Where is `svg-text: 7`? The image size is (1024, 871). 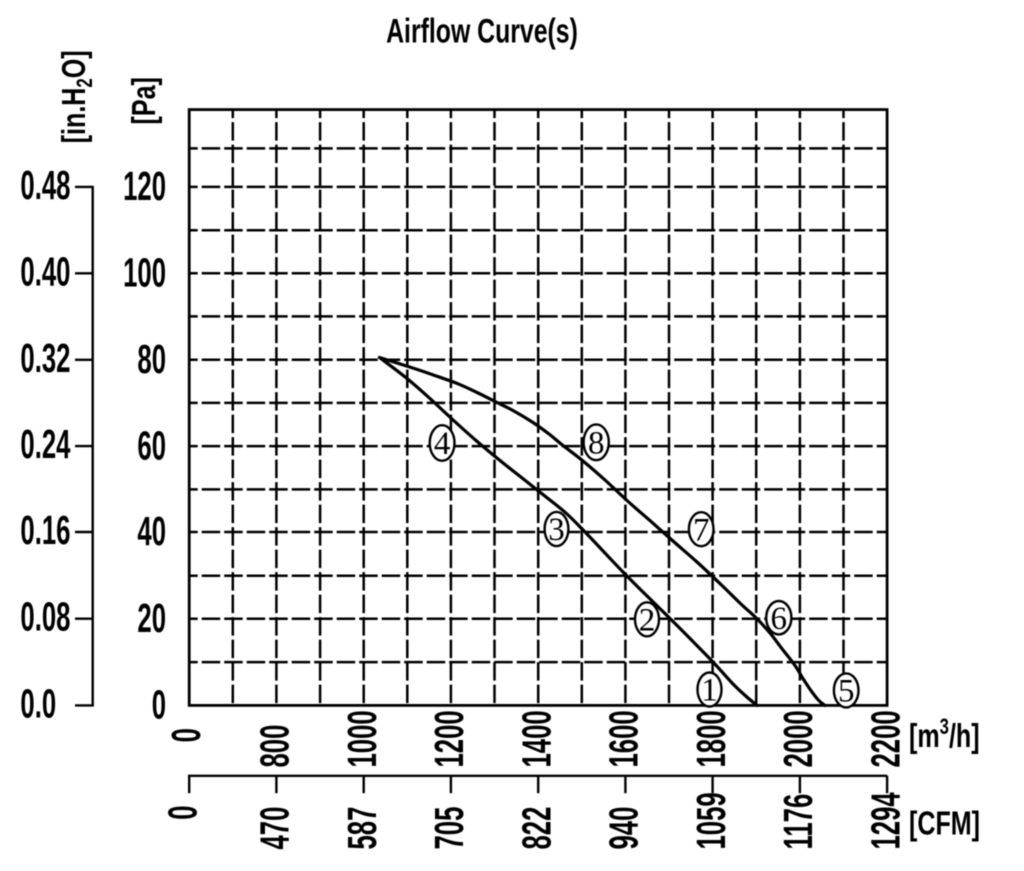
svg-text: 7 is located at coordinates (701, 530).